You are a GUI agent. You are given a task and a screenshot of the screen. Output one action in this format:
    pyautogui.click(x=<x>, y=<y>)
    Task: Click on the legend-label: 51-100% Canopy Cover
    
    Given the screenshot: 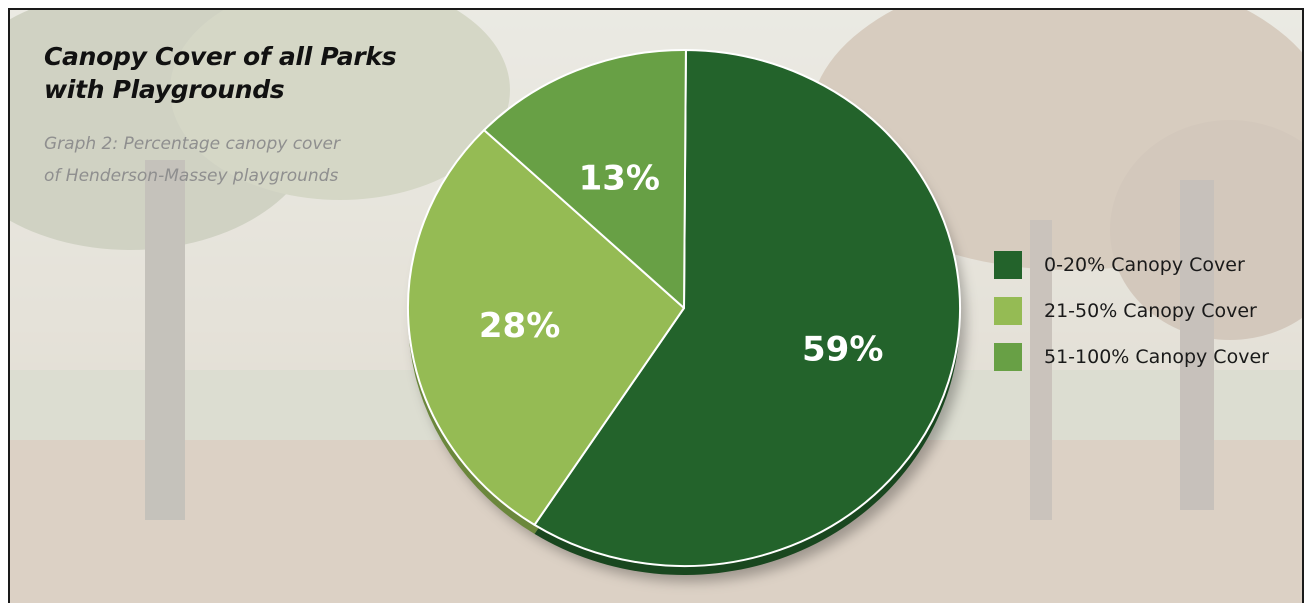 What is the action you would take?
    pyautogui.click(x=1156, y=357)
    